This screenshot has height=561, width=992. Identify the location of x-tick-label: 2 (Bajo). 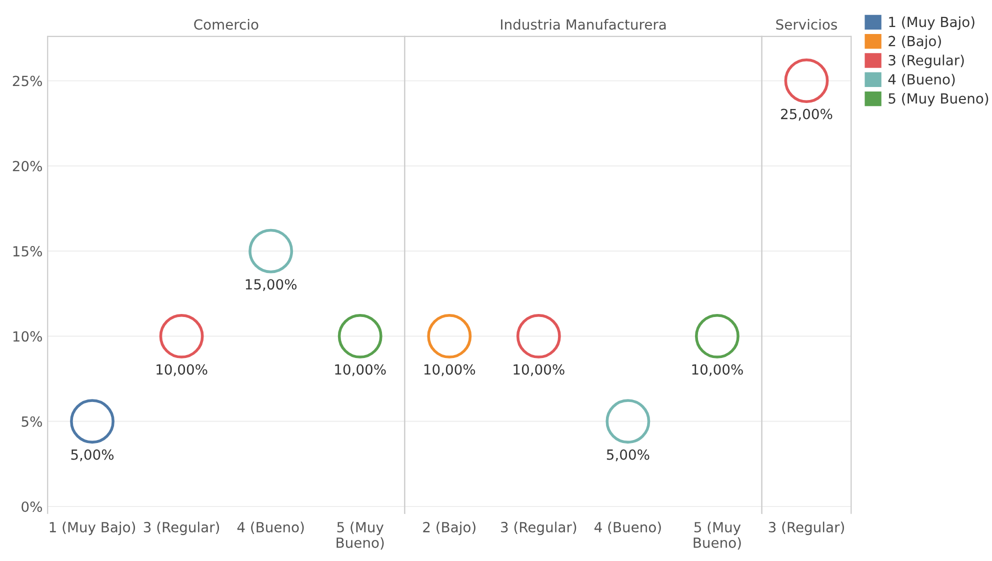
(449, 529).